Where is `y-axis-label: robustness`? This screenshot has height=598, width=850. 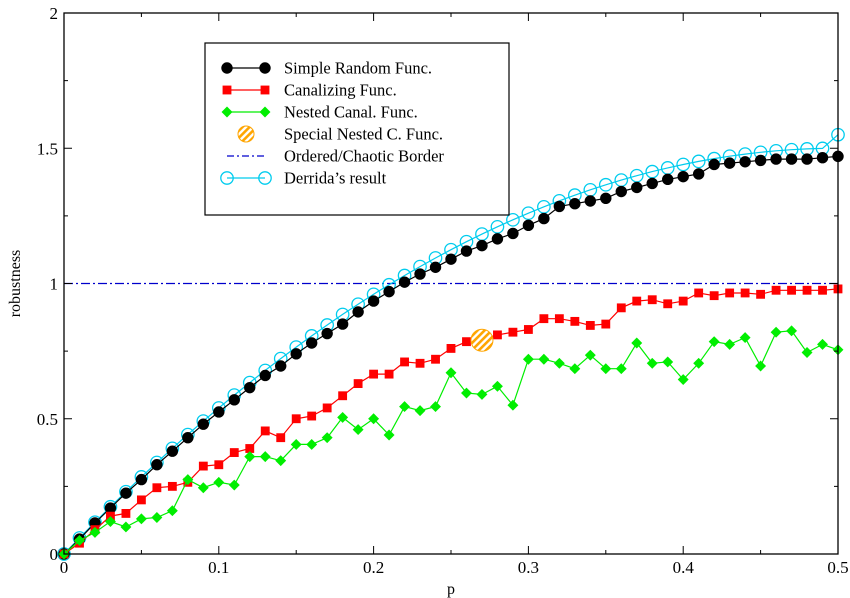
y-axis-label: robustness is located at coordinates (15, 284).